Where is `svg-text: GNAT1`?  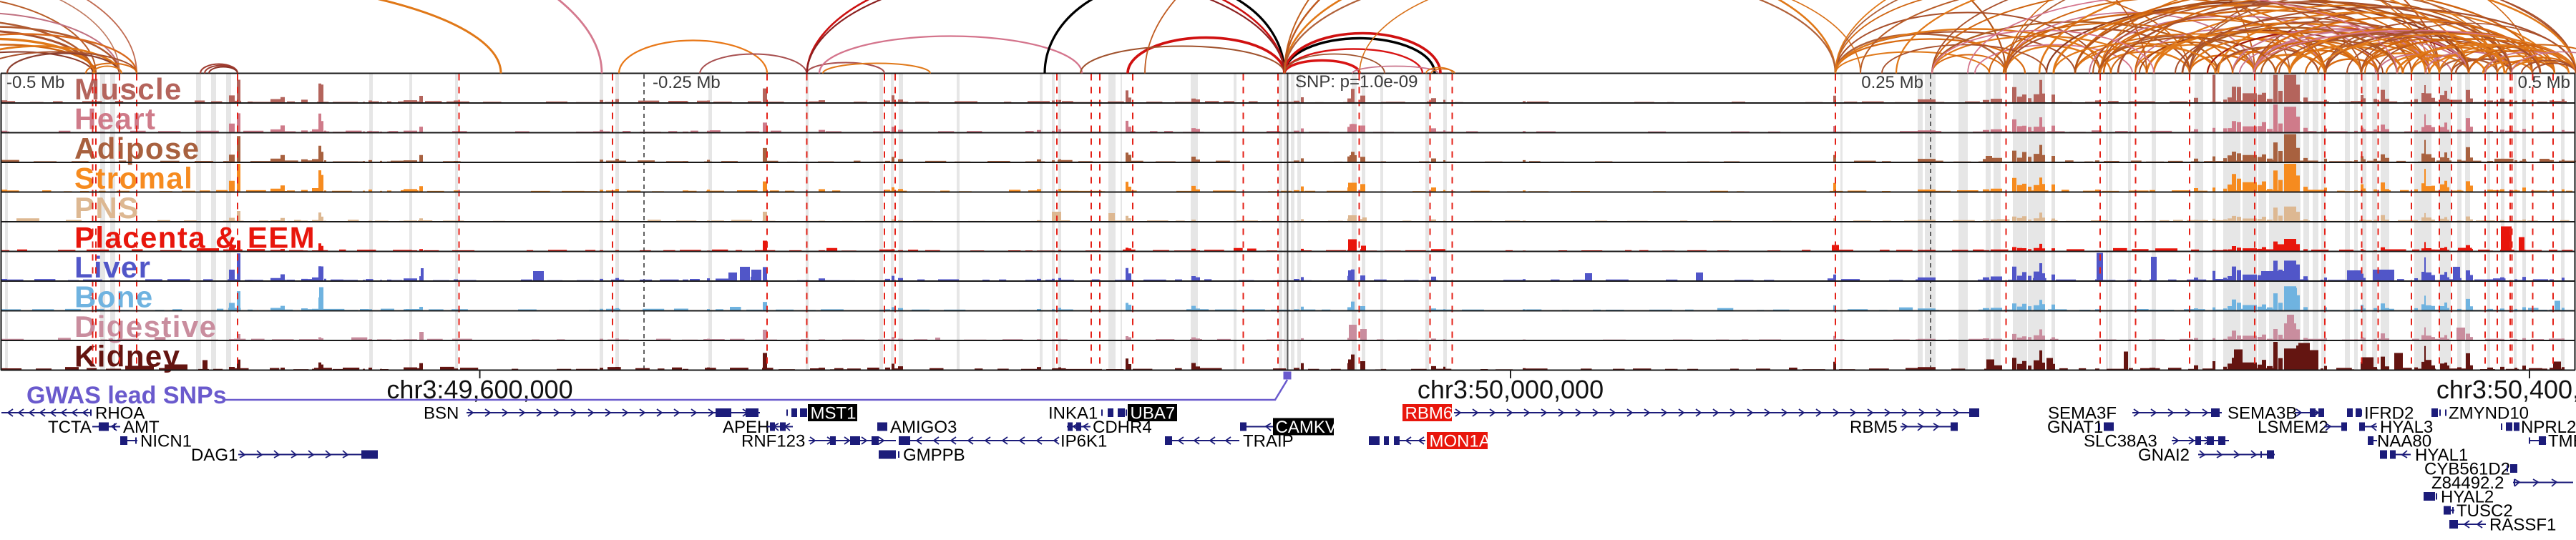
svg-text: GNAT1 is located at coordinates (2075, 427).